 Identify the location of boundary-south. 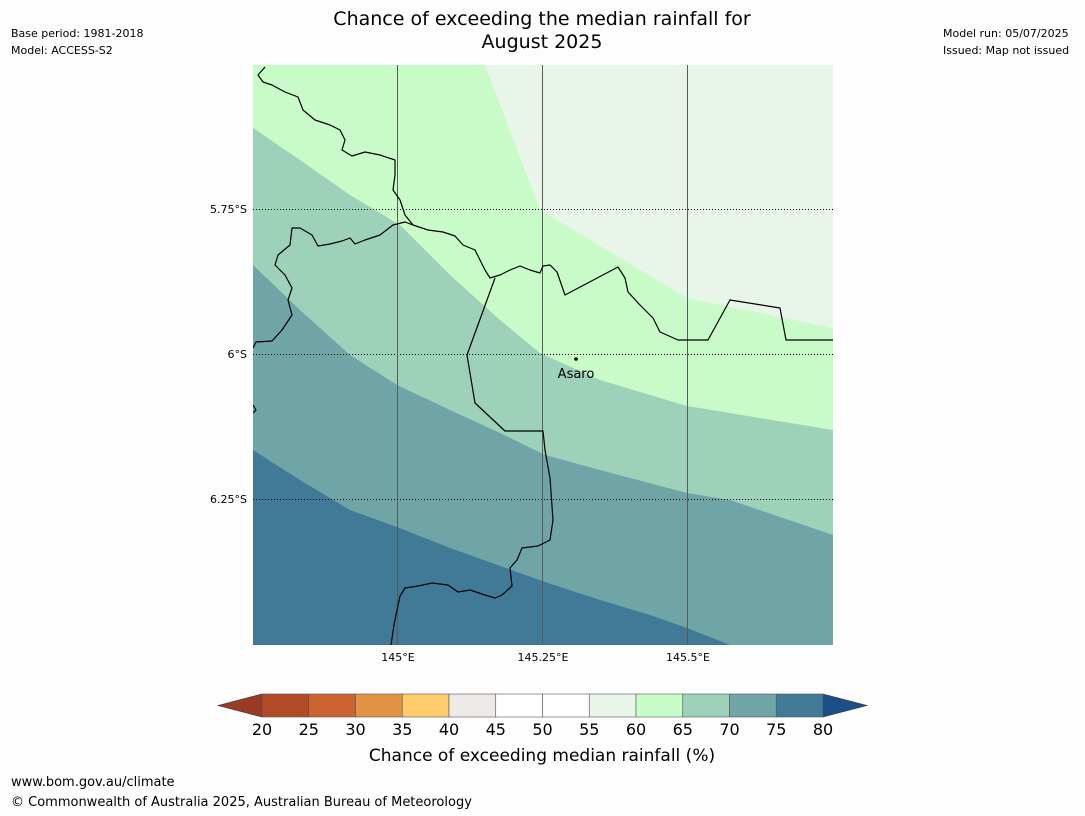
(472, 461).